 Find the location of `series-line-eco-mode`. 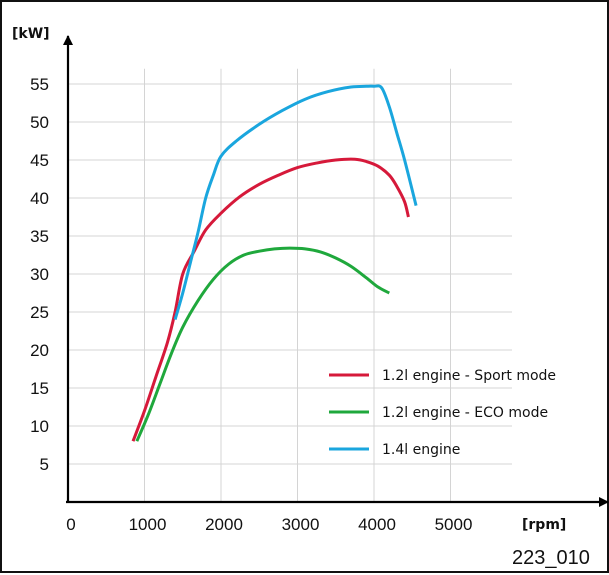

series-line-eco-mode is located at coordinates (263, 344).